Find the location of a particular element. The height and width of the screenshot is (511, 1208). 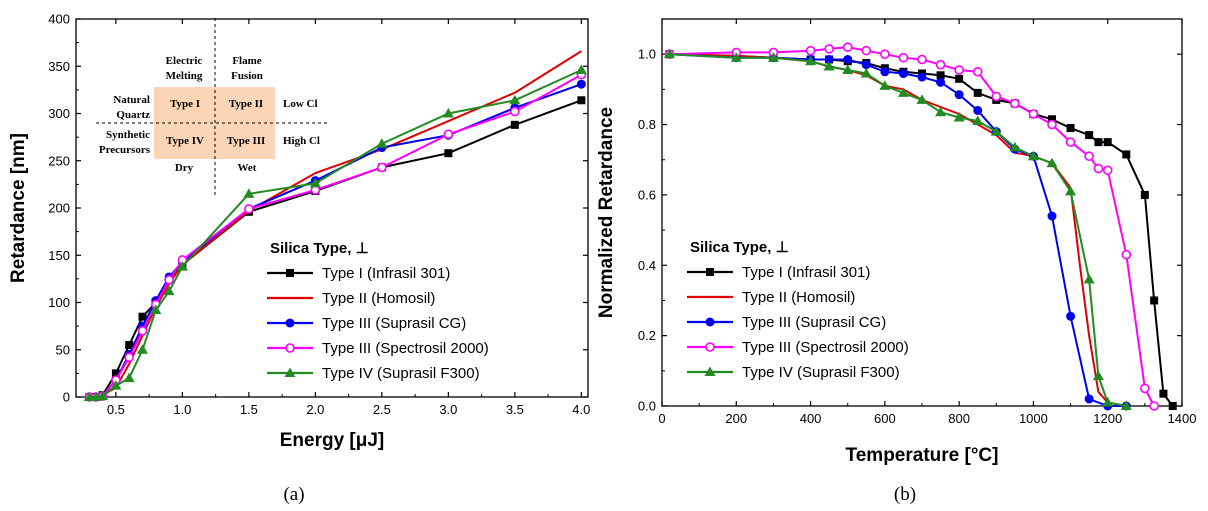

x-tick-label: 4.0 is located at coordinates (581, 409).